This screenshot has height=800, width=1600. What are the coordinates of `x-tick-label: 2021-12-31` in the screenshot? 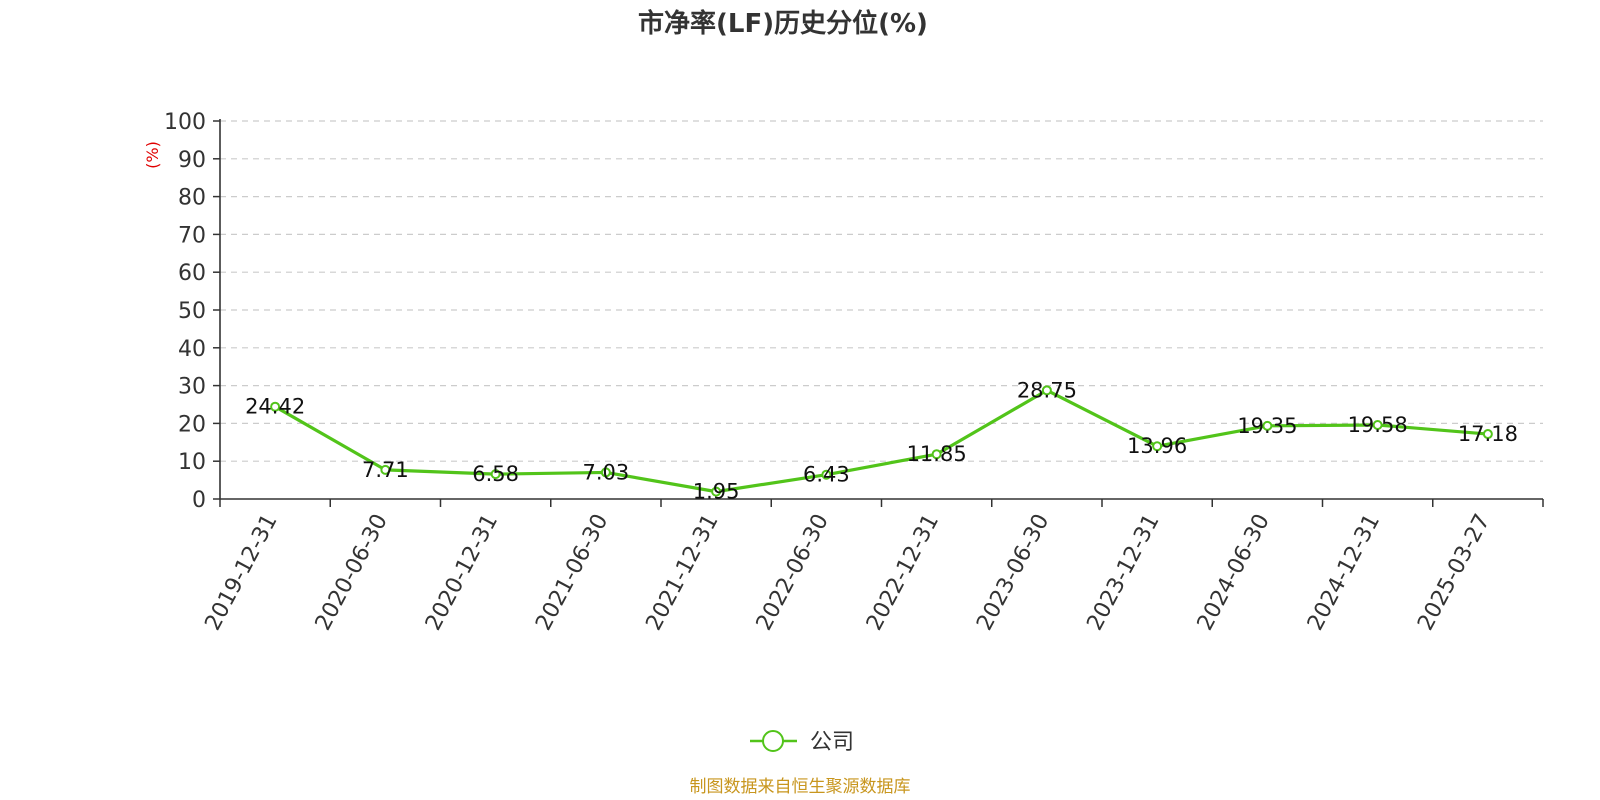 It's located at (683, 572).